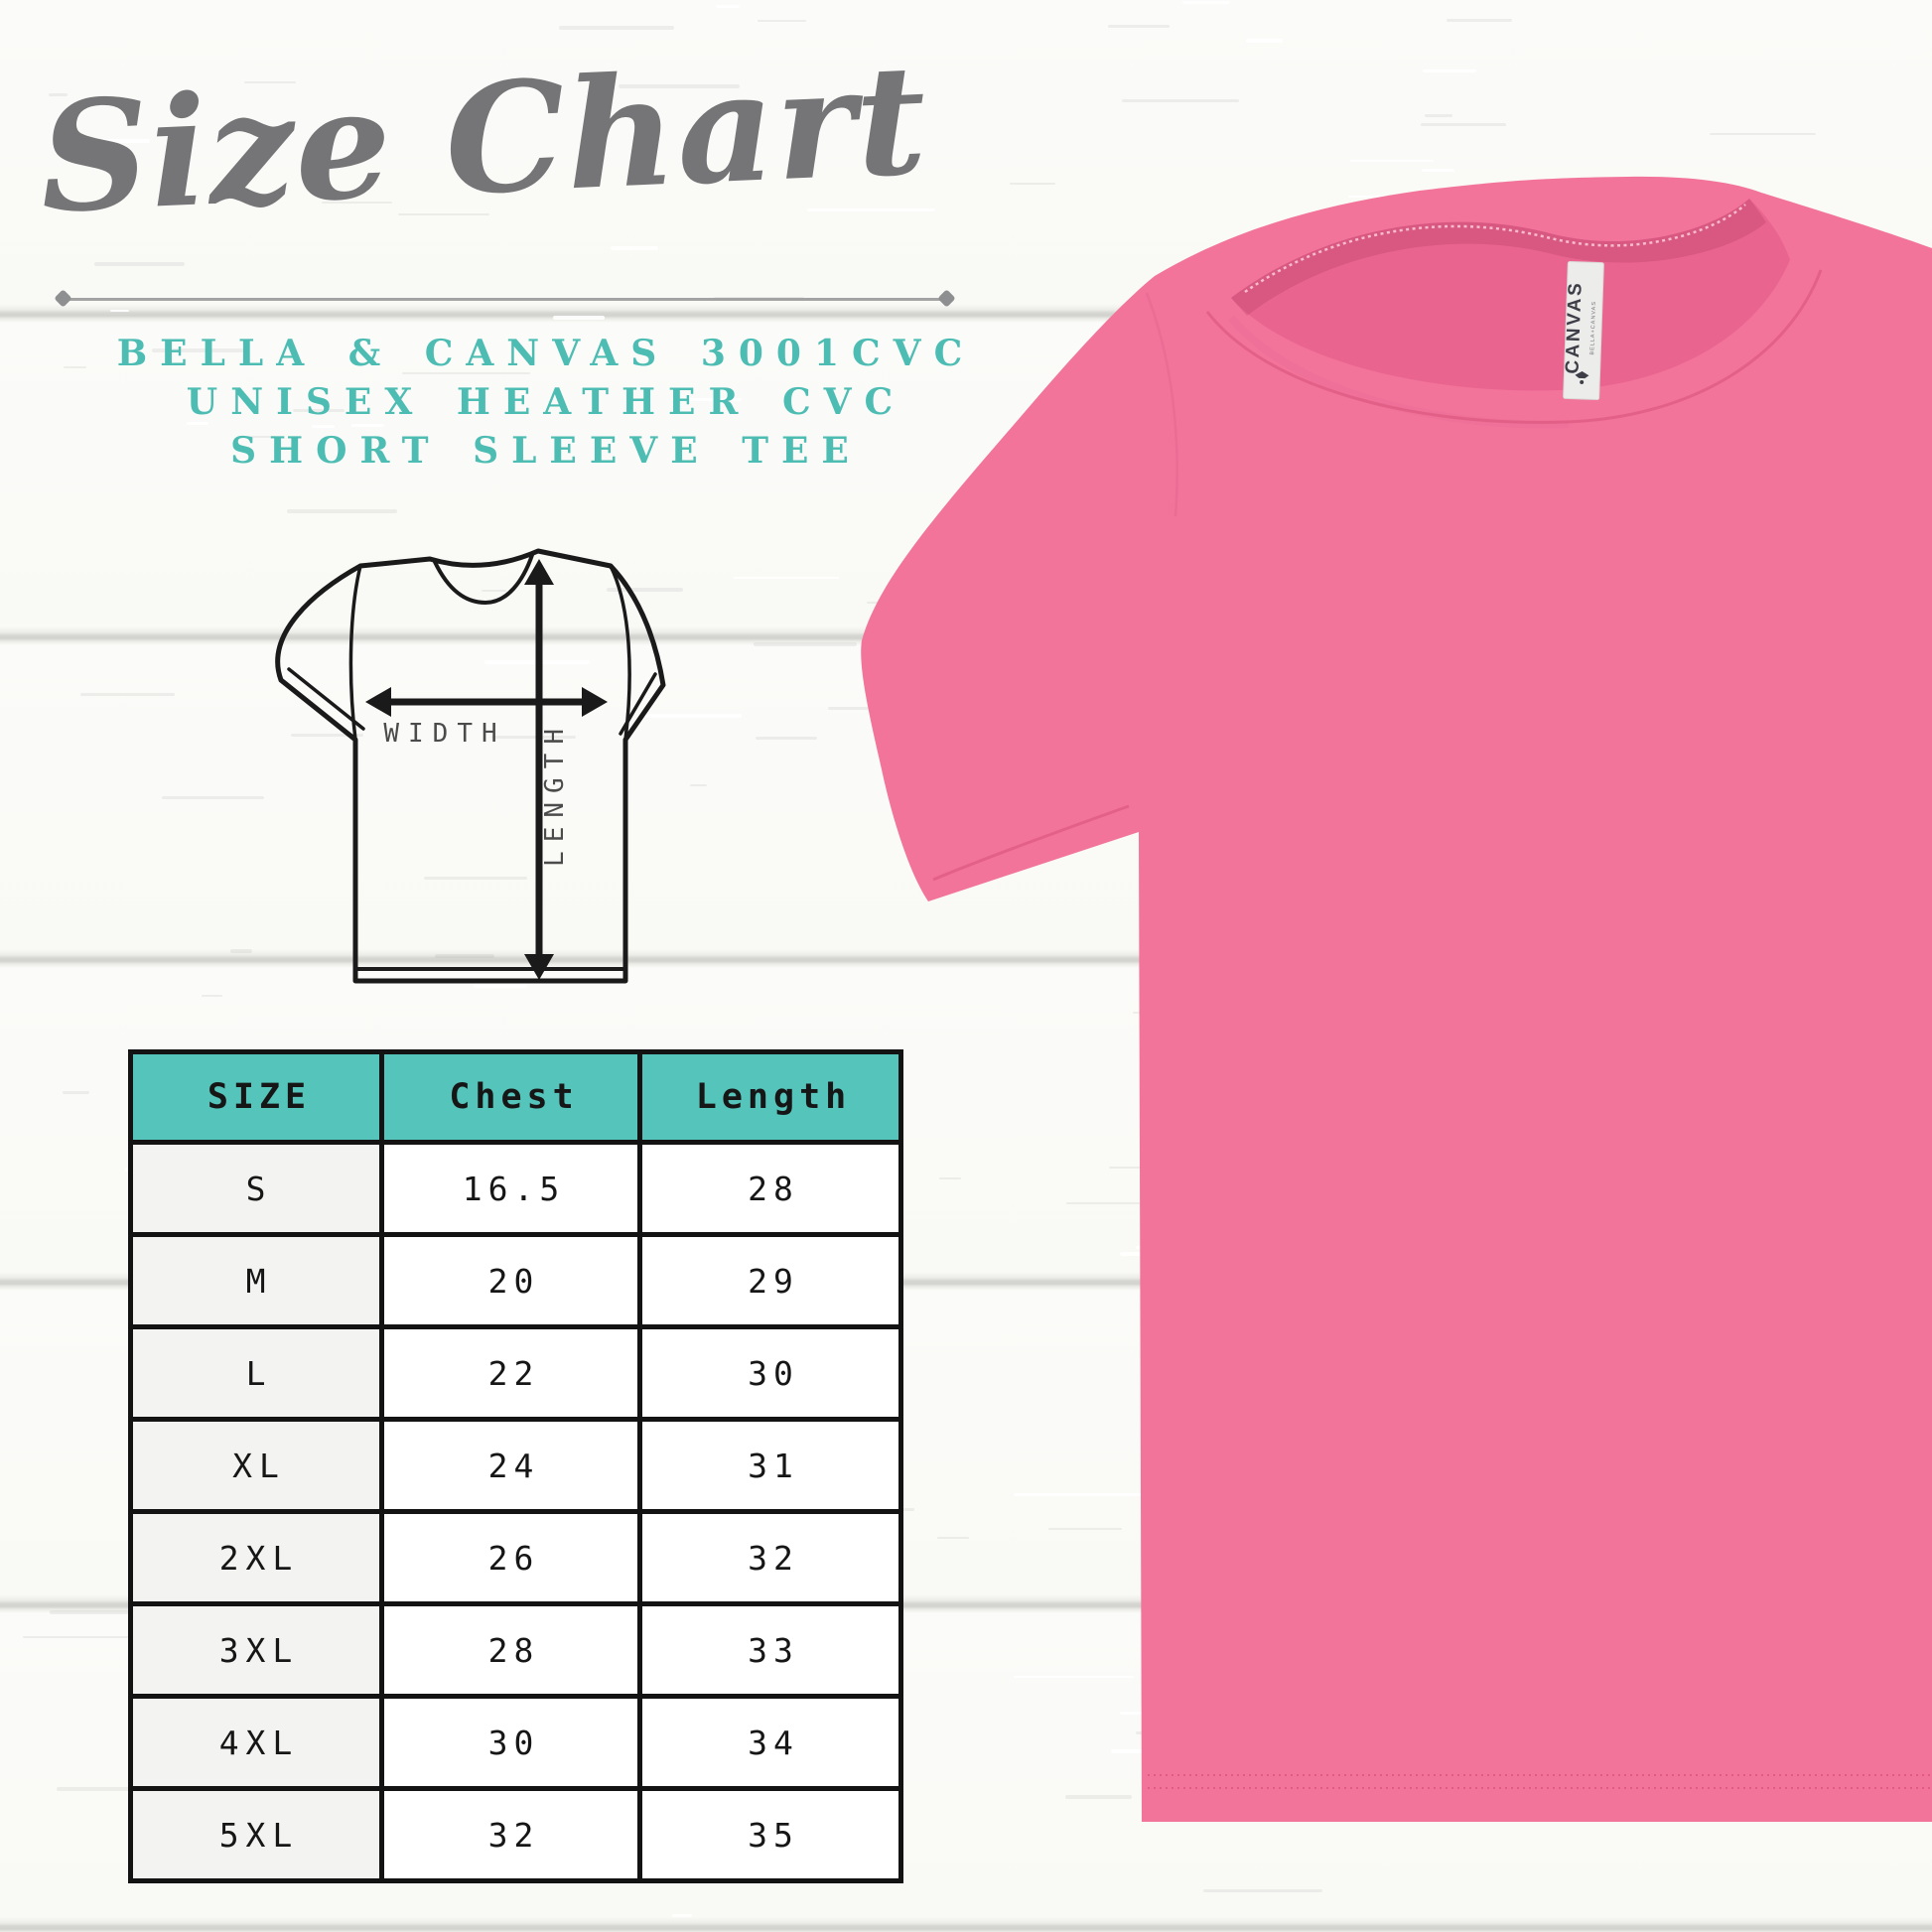 The width and height of the screenshot is (1932, 1932). I want to click on value-cell: 26, so click(511, 1557).